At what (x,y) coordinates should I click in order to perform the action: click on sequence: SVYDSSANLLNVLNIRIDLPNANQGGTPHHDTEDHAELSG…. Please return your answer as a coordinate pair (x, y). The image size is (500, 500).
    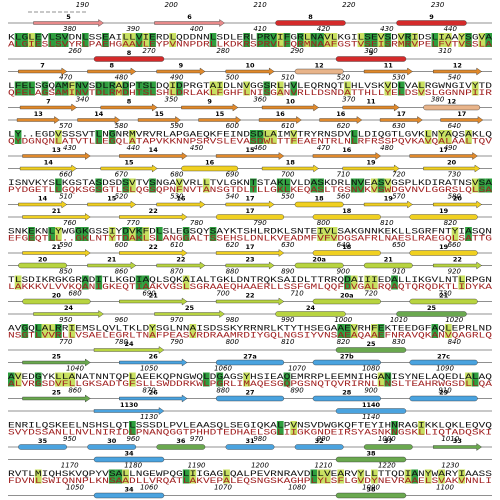
    Looking at the image, I should click on (250, 433).